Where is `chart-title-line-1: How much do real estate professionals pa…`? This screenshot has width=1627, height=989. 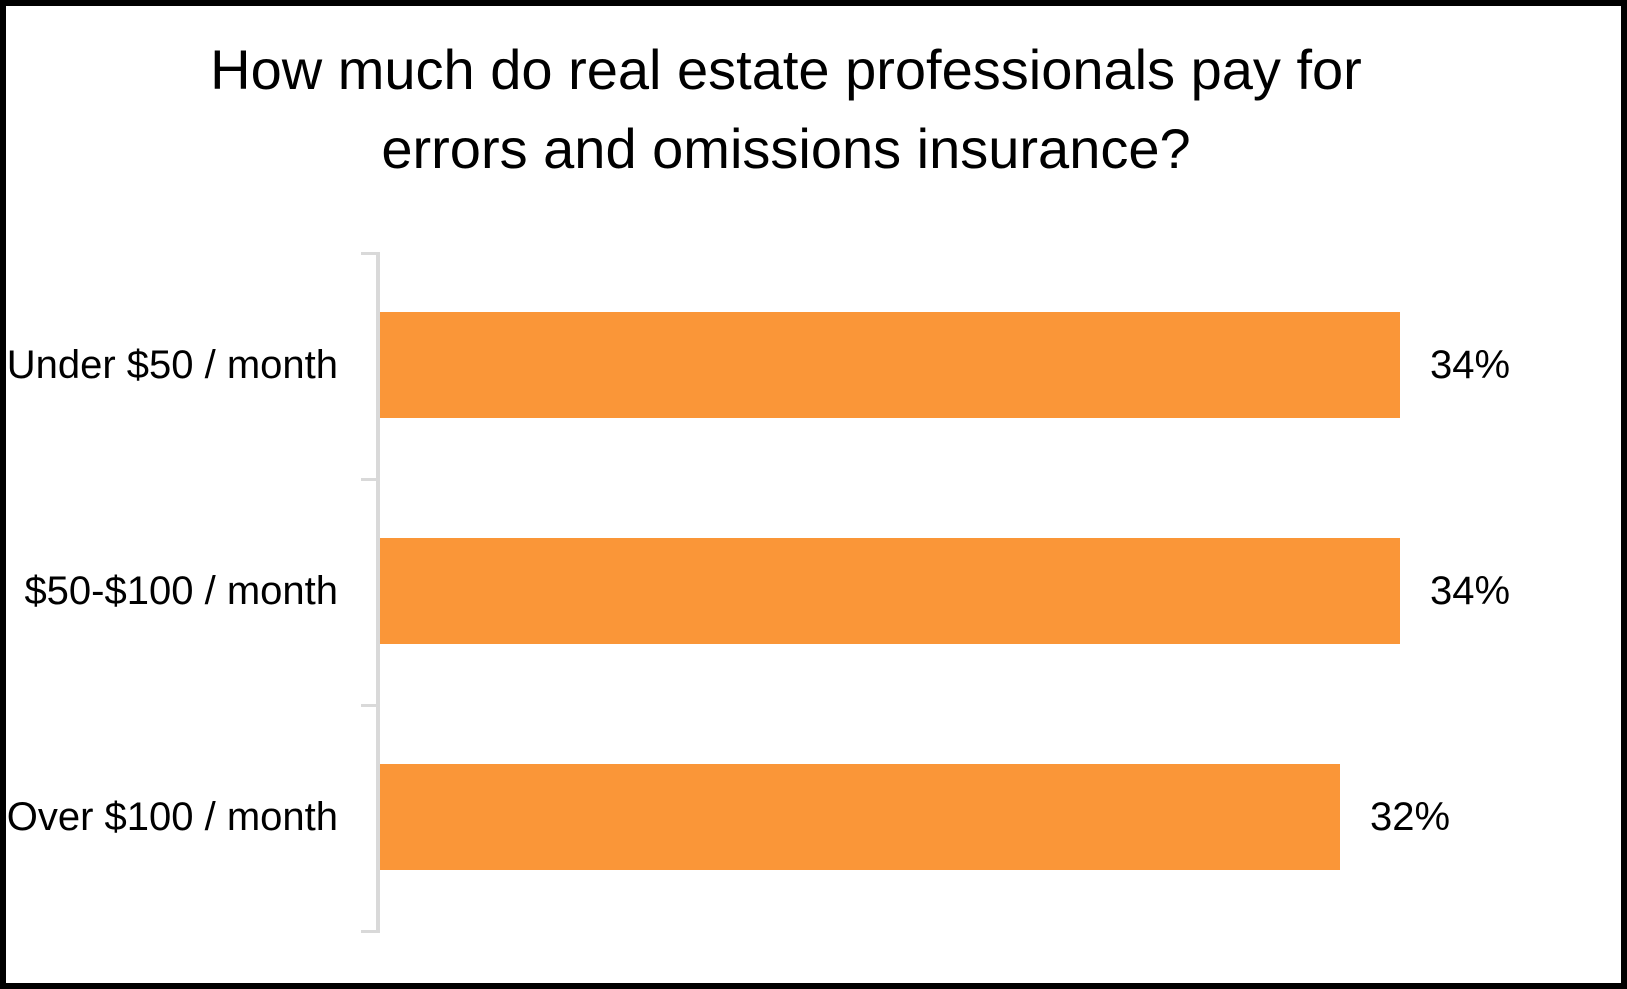
chart-title-line-1: How much do real estate professionals pa… is located at coordinates (786, 69).